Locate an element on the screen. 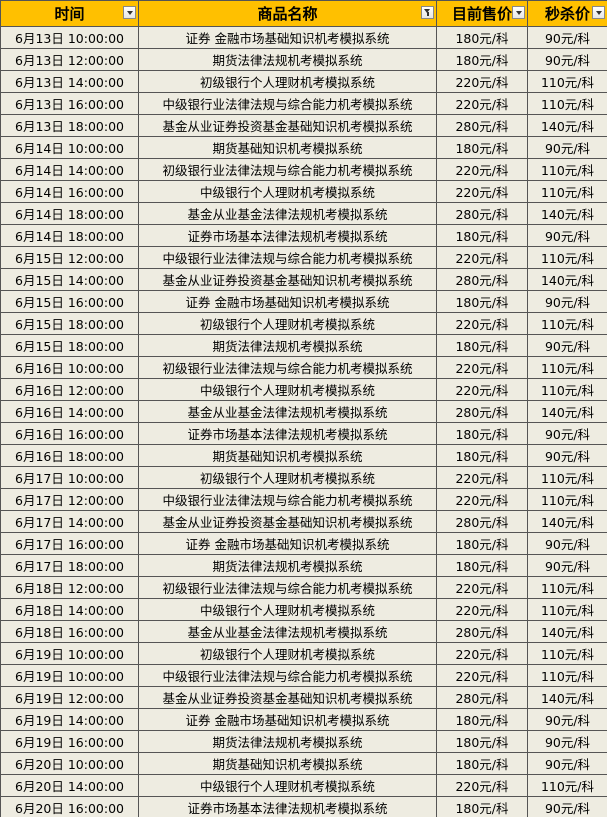  table-row: 6月20日 10:00:00 期货基础知识机考模拟系统 180元/科 90元/科 is located at coordinates (303, 763).